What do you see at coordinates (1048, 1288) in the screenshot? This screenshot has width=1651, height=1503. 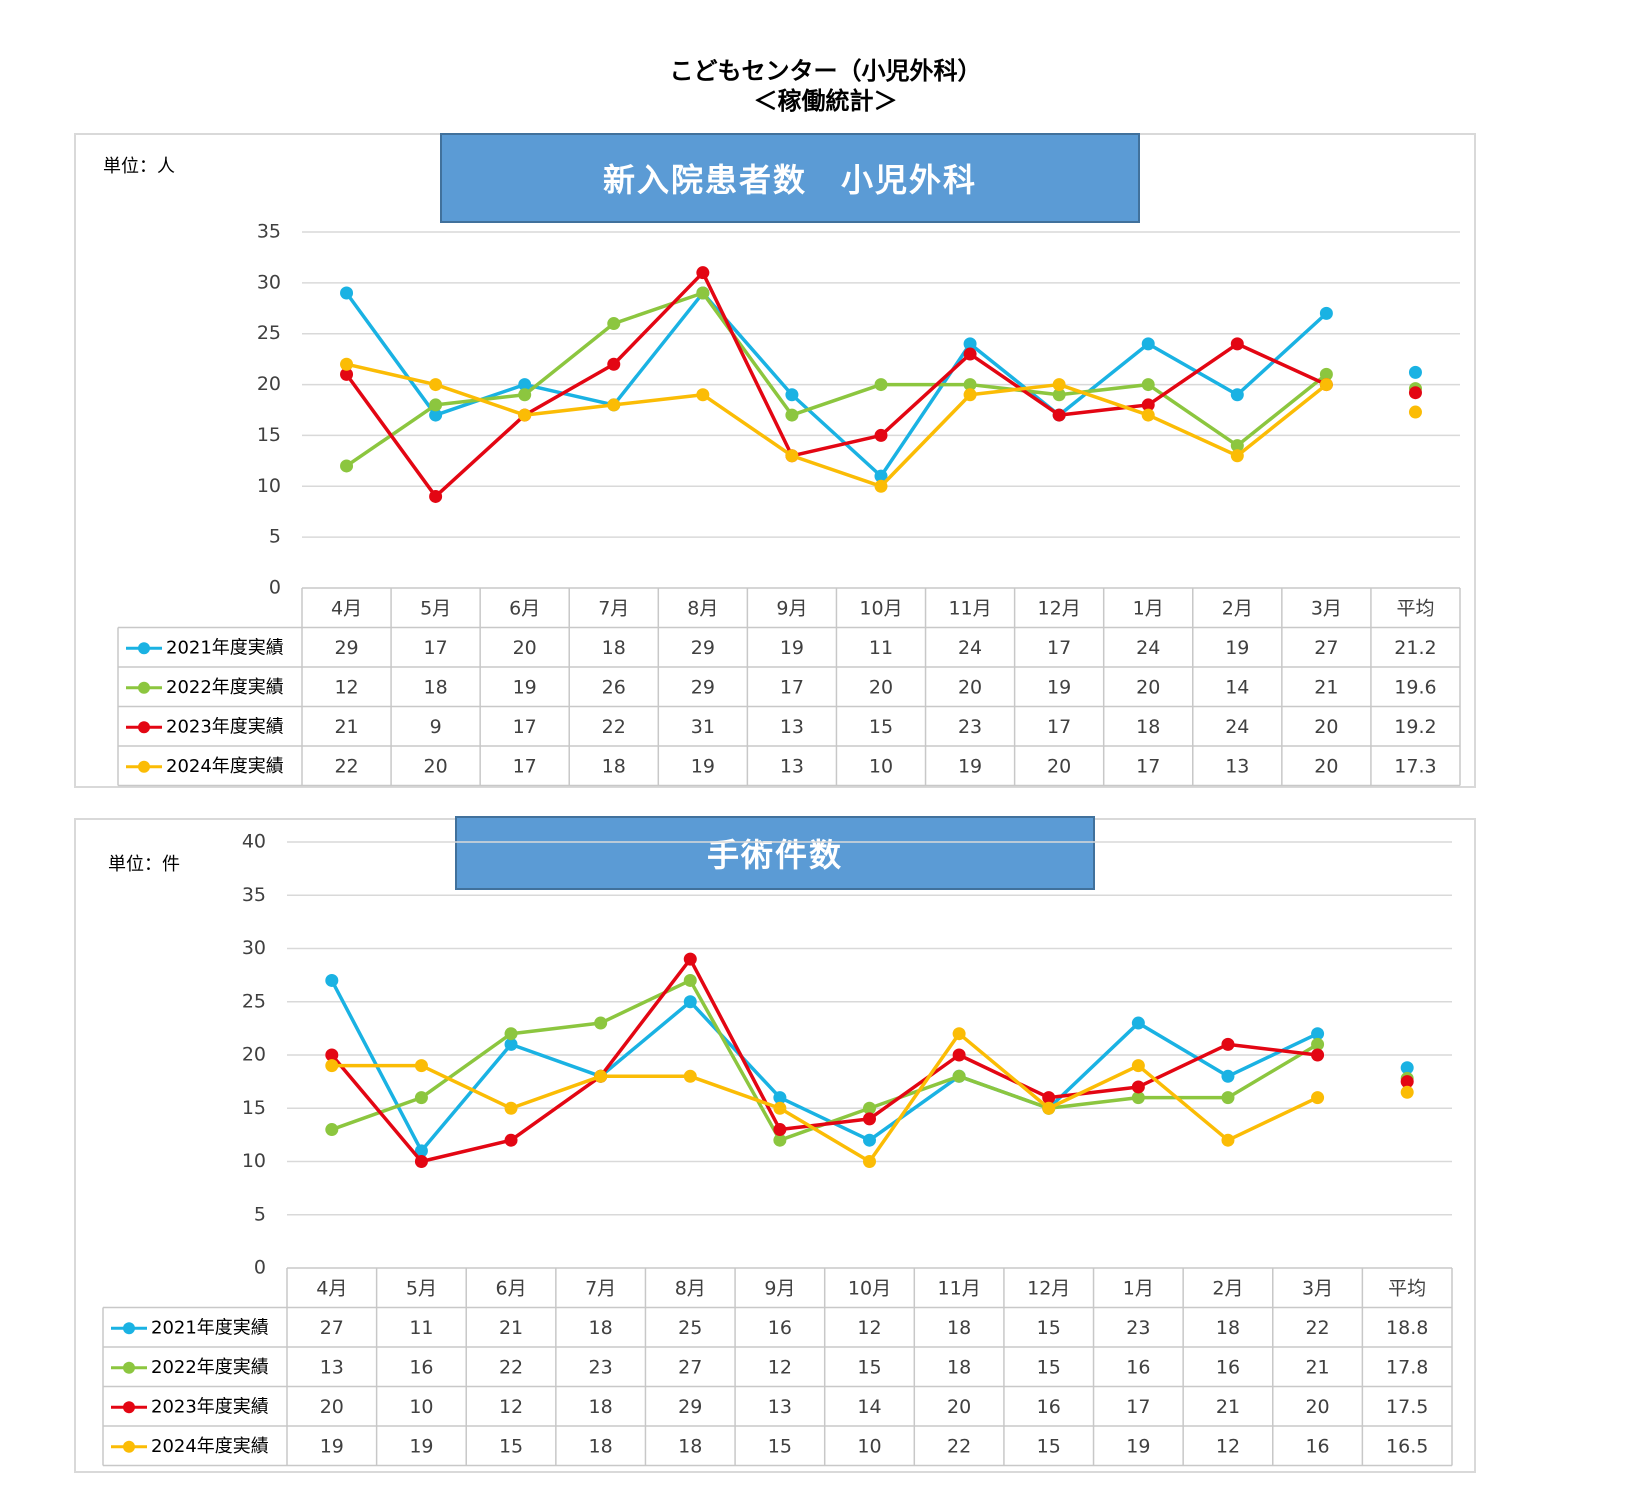 I see `surgeries-category-label: 12月` at bounding box center [1048, 1288].